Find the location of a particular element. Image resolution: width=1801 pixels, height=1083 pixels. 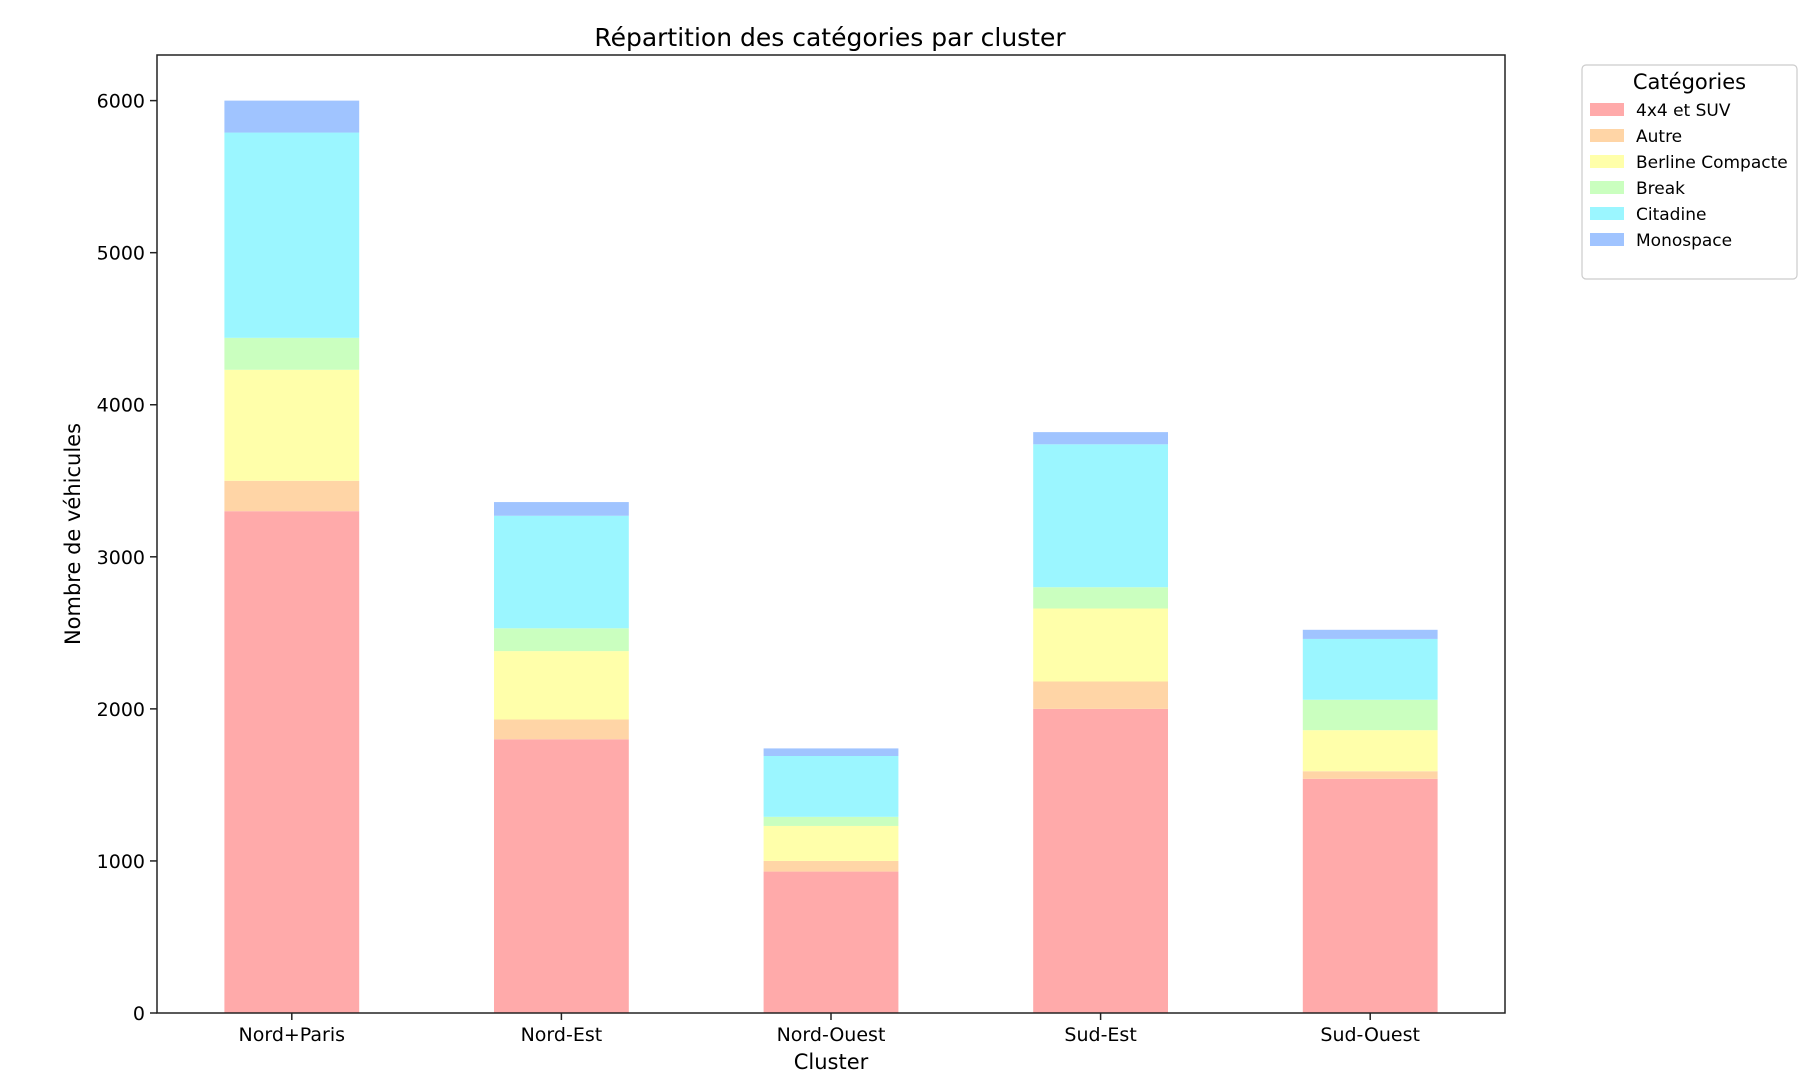

bar-segment-nord-ouest-break is located at coordinates (831, 821).